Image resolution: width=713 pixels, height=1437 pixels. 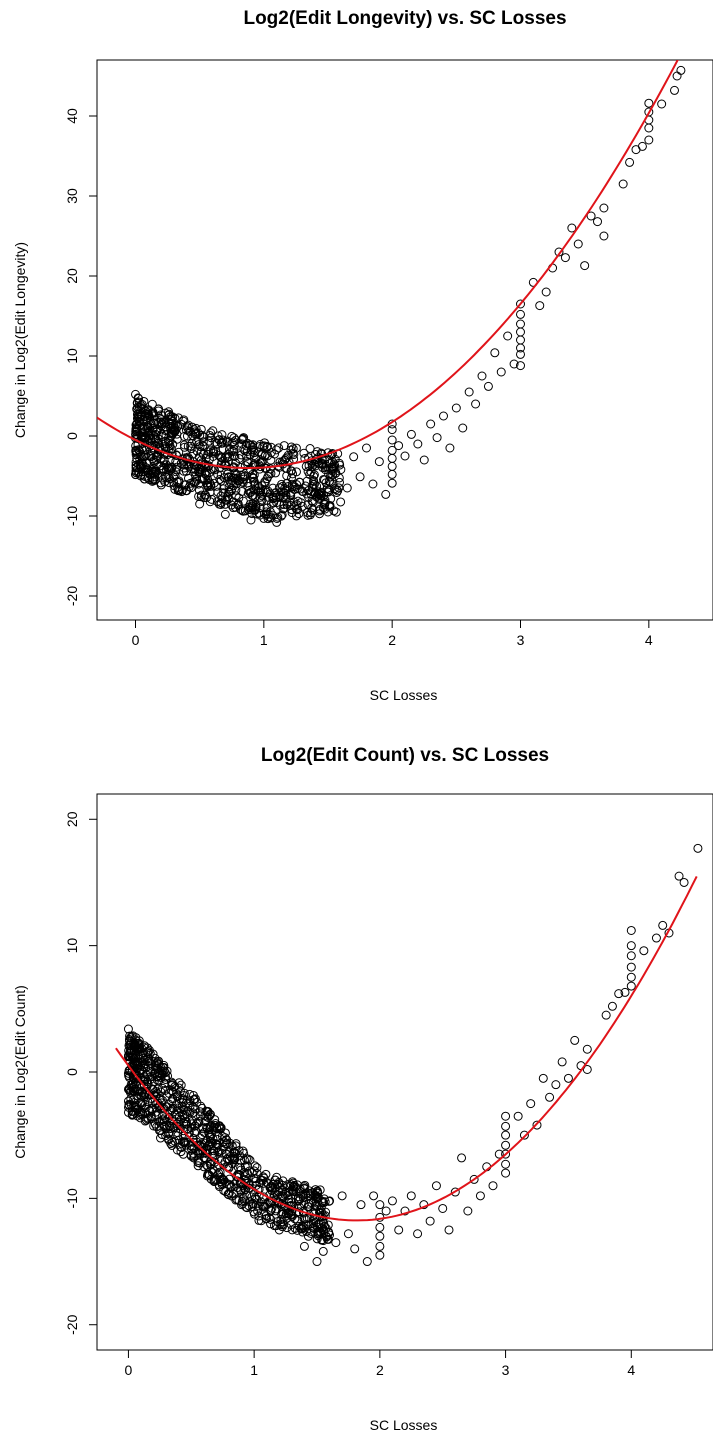 What do you see at coordinates (20, 340) in the screenshot?
I see `chart-1-y-axis-label: Change in Log2(Edit Longevity)` at bounding box center [20, 340].